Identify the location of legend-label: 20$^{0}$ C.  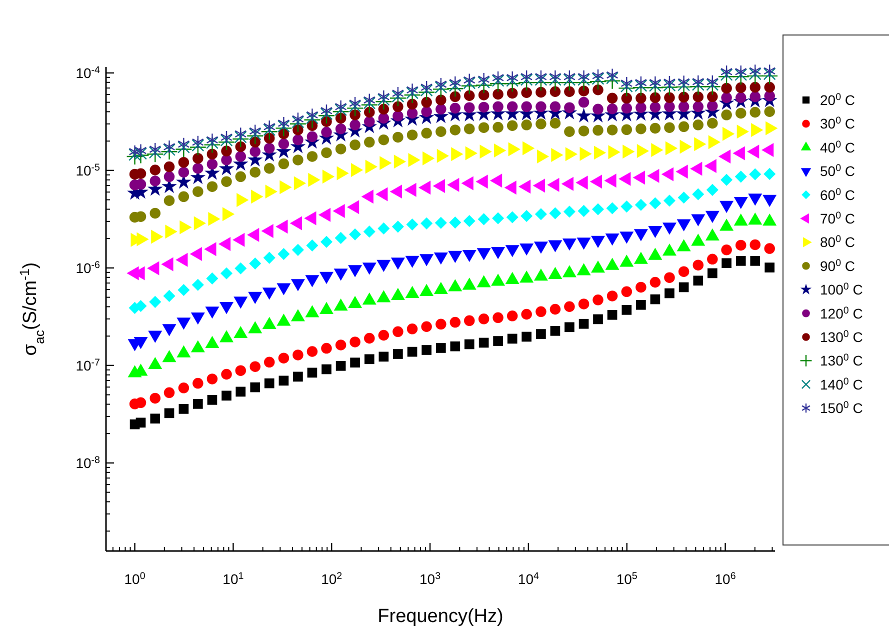
(838, 100).